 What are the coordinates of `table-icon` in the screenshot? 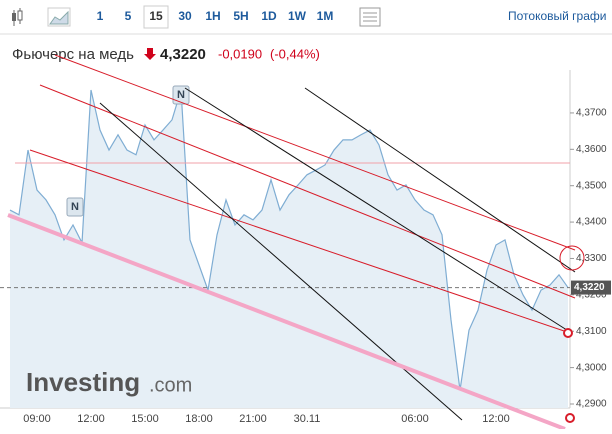 It's located at (370, 17).